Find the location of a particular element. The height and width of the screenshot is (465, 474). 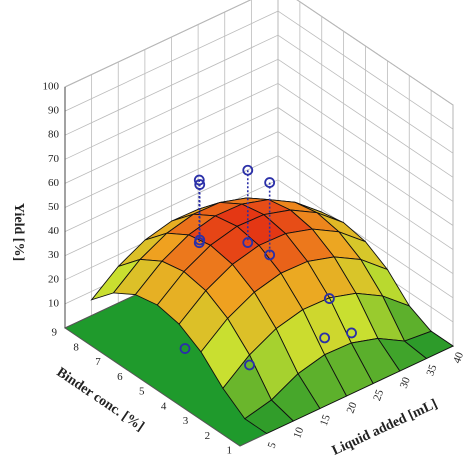

z-tick-label: 60 is located at coordinates (54, 183).